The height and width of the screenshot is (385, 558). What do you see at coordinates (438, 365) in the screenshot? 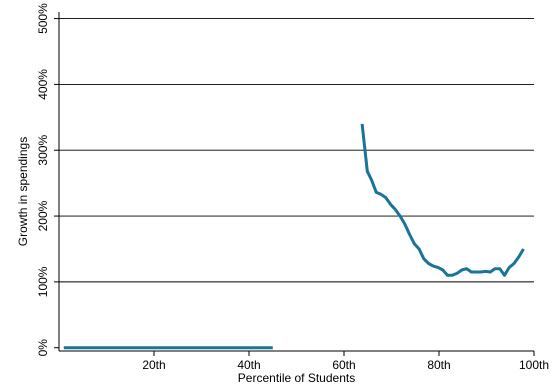
I see `x-tick-label: 80th` at bounding box center [438, 365].